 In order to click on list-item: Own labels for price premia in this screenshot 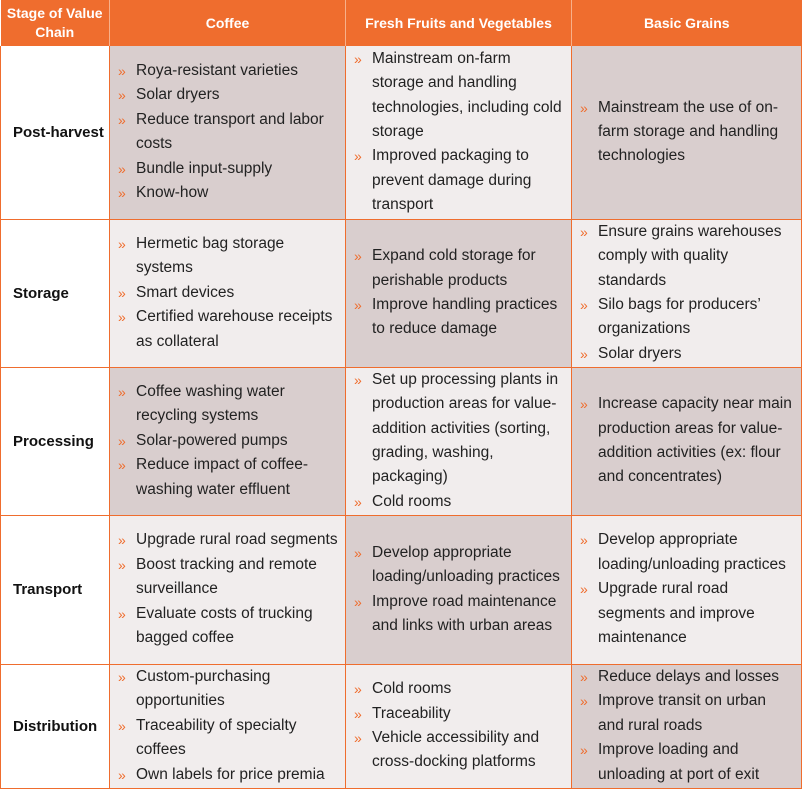, I will do `click(228, 775)`.